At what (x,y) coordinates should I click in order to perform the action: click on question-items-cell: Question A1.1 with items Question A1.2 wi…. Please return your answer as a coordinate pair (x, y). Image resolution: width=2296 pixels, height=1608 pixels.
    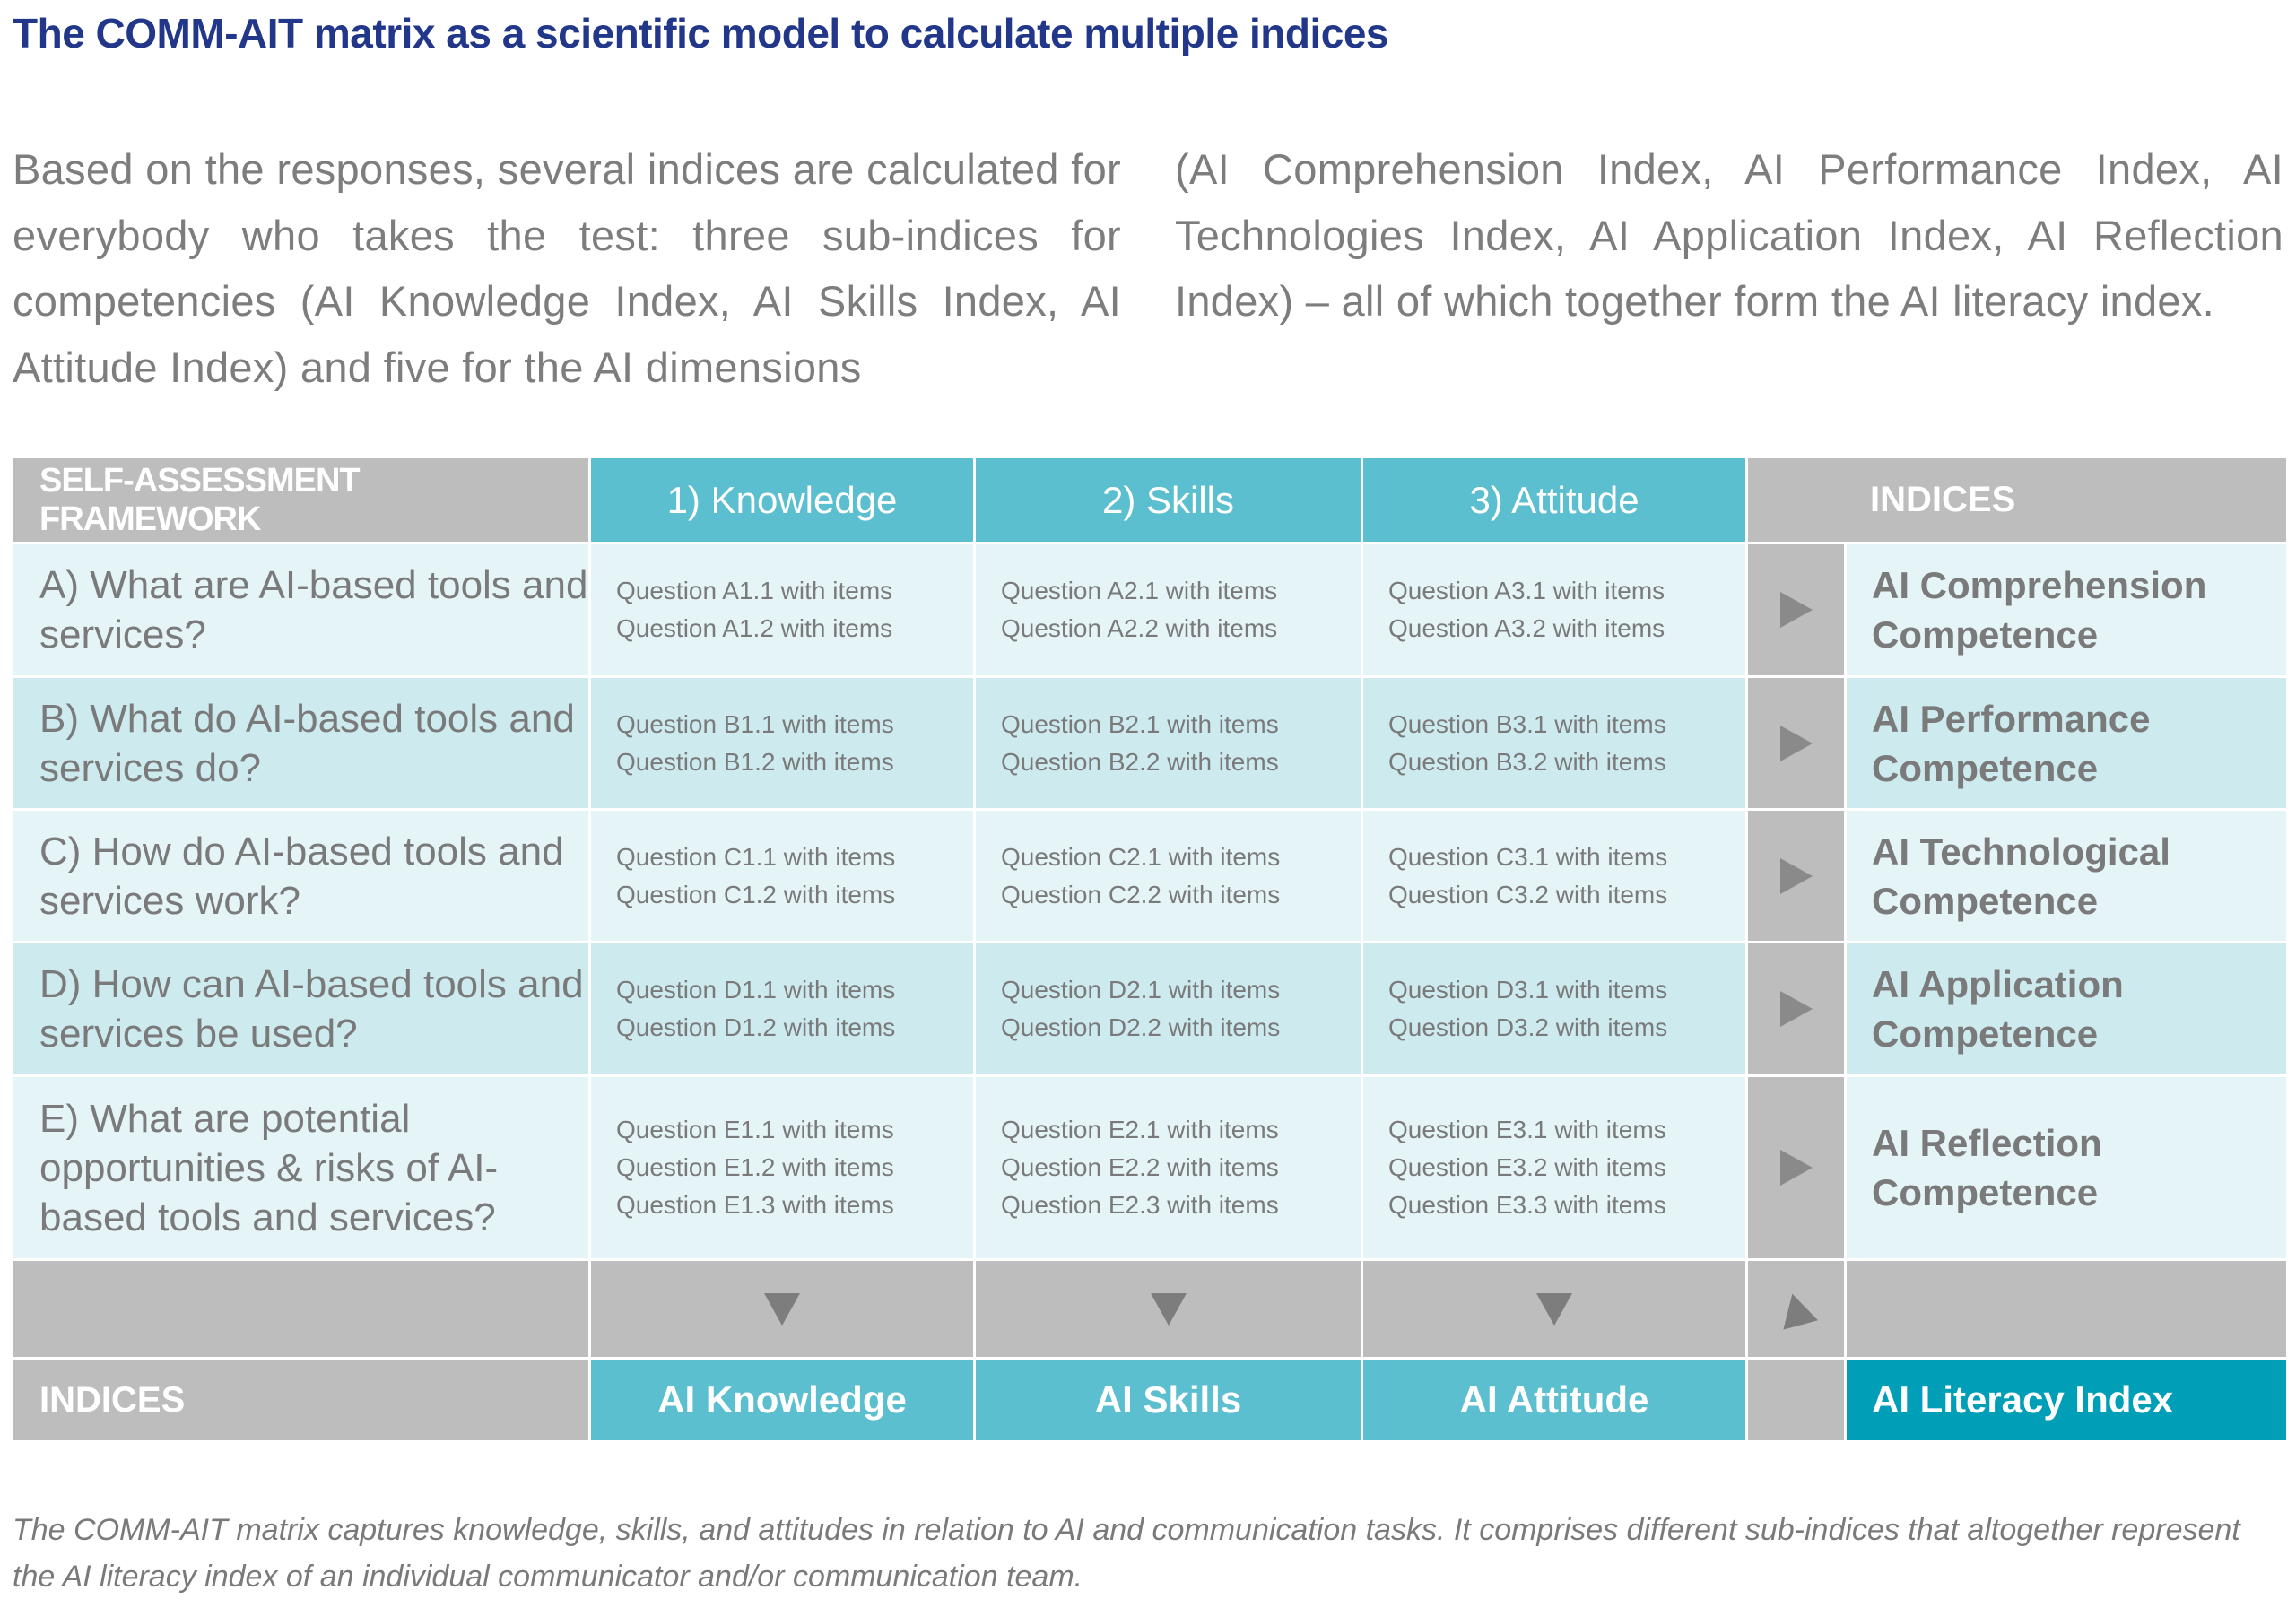
    Looking at the image, I should click on (782, 609).